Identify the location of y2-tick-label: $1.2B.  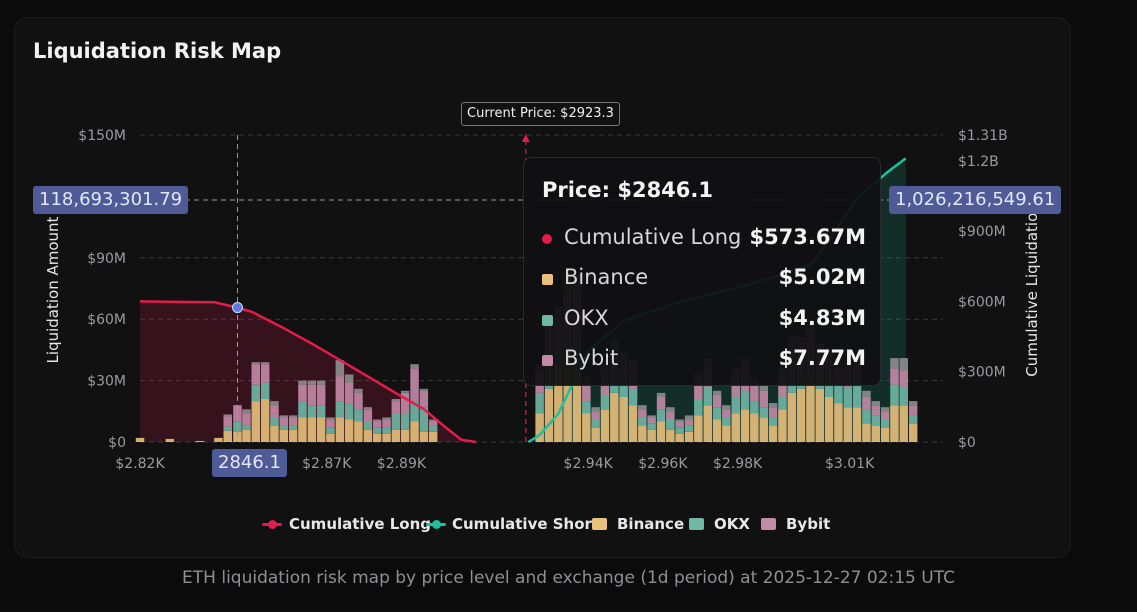
(978, 162).